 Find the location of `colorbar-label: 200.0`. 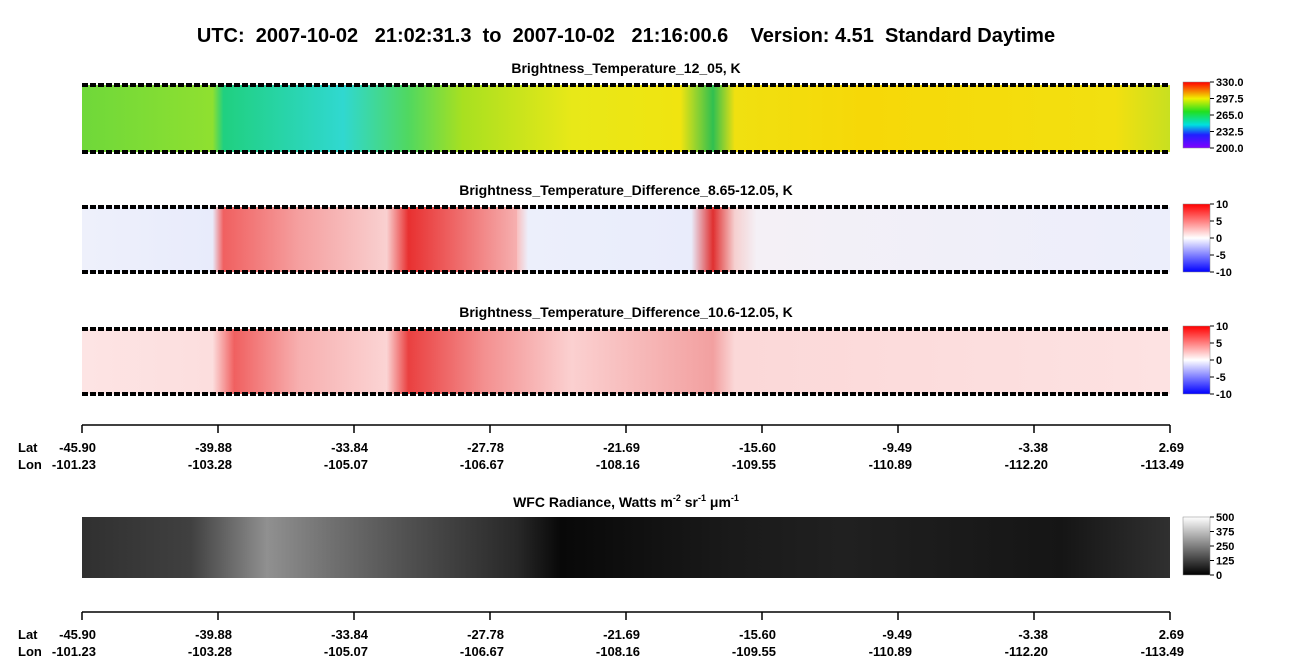

colorbar-label: 200.0 is located at coordinates (1230, 149).